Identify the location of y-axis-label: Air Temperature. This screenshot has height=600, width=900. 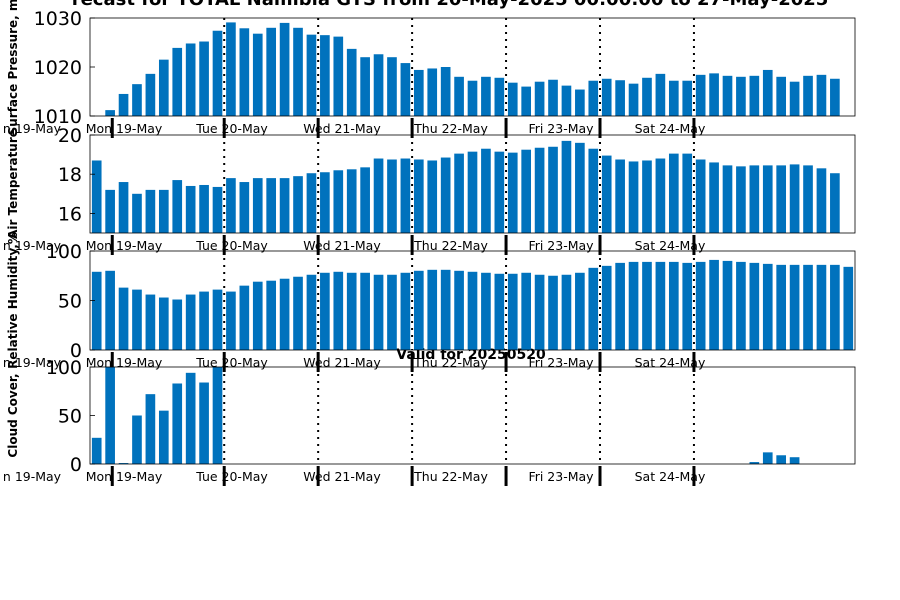
(13, 184).